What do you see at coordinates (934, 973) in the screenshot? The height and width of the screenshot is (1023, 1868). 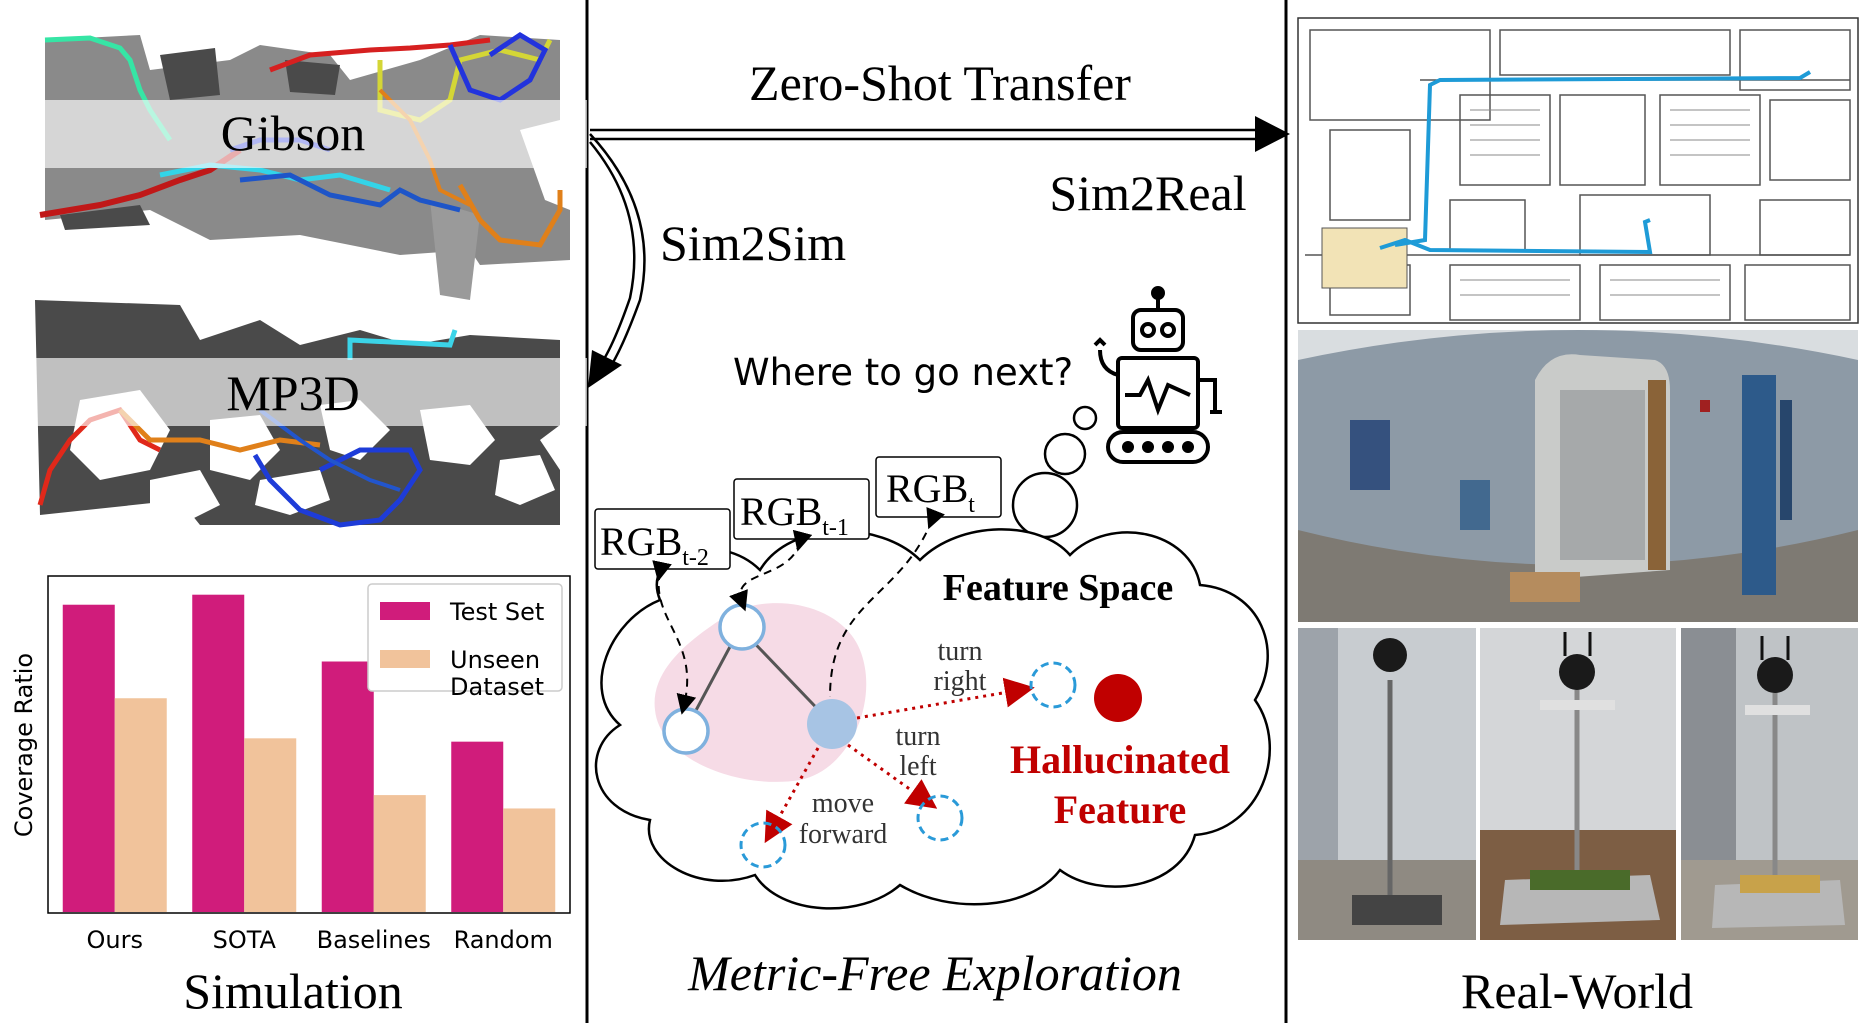 I see `metric-free-caption: Metric-Free Exploration` at bounding box center [934, 973].